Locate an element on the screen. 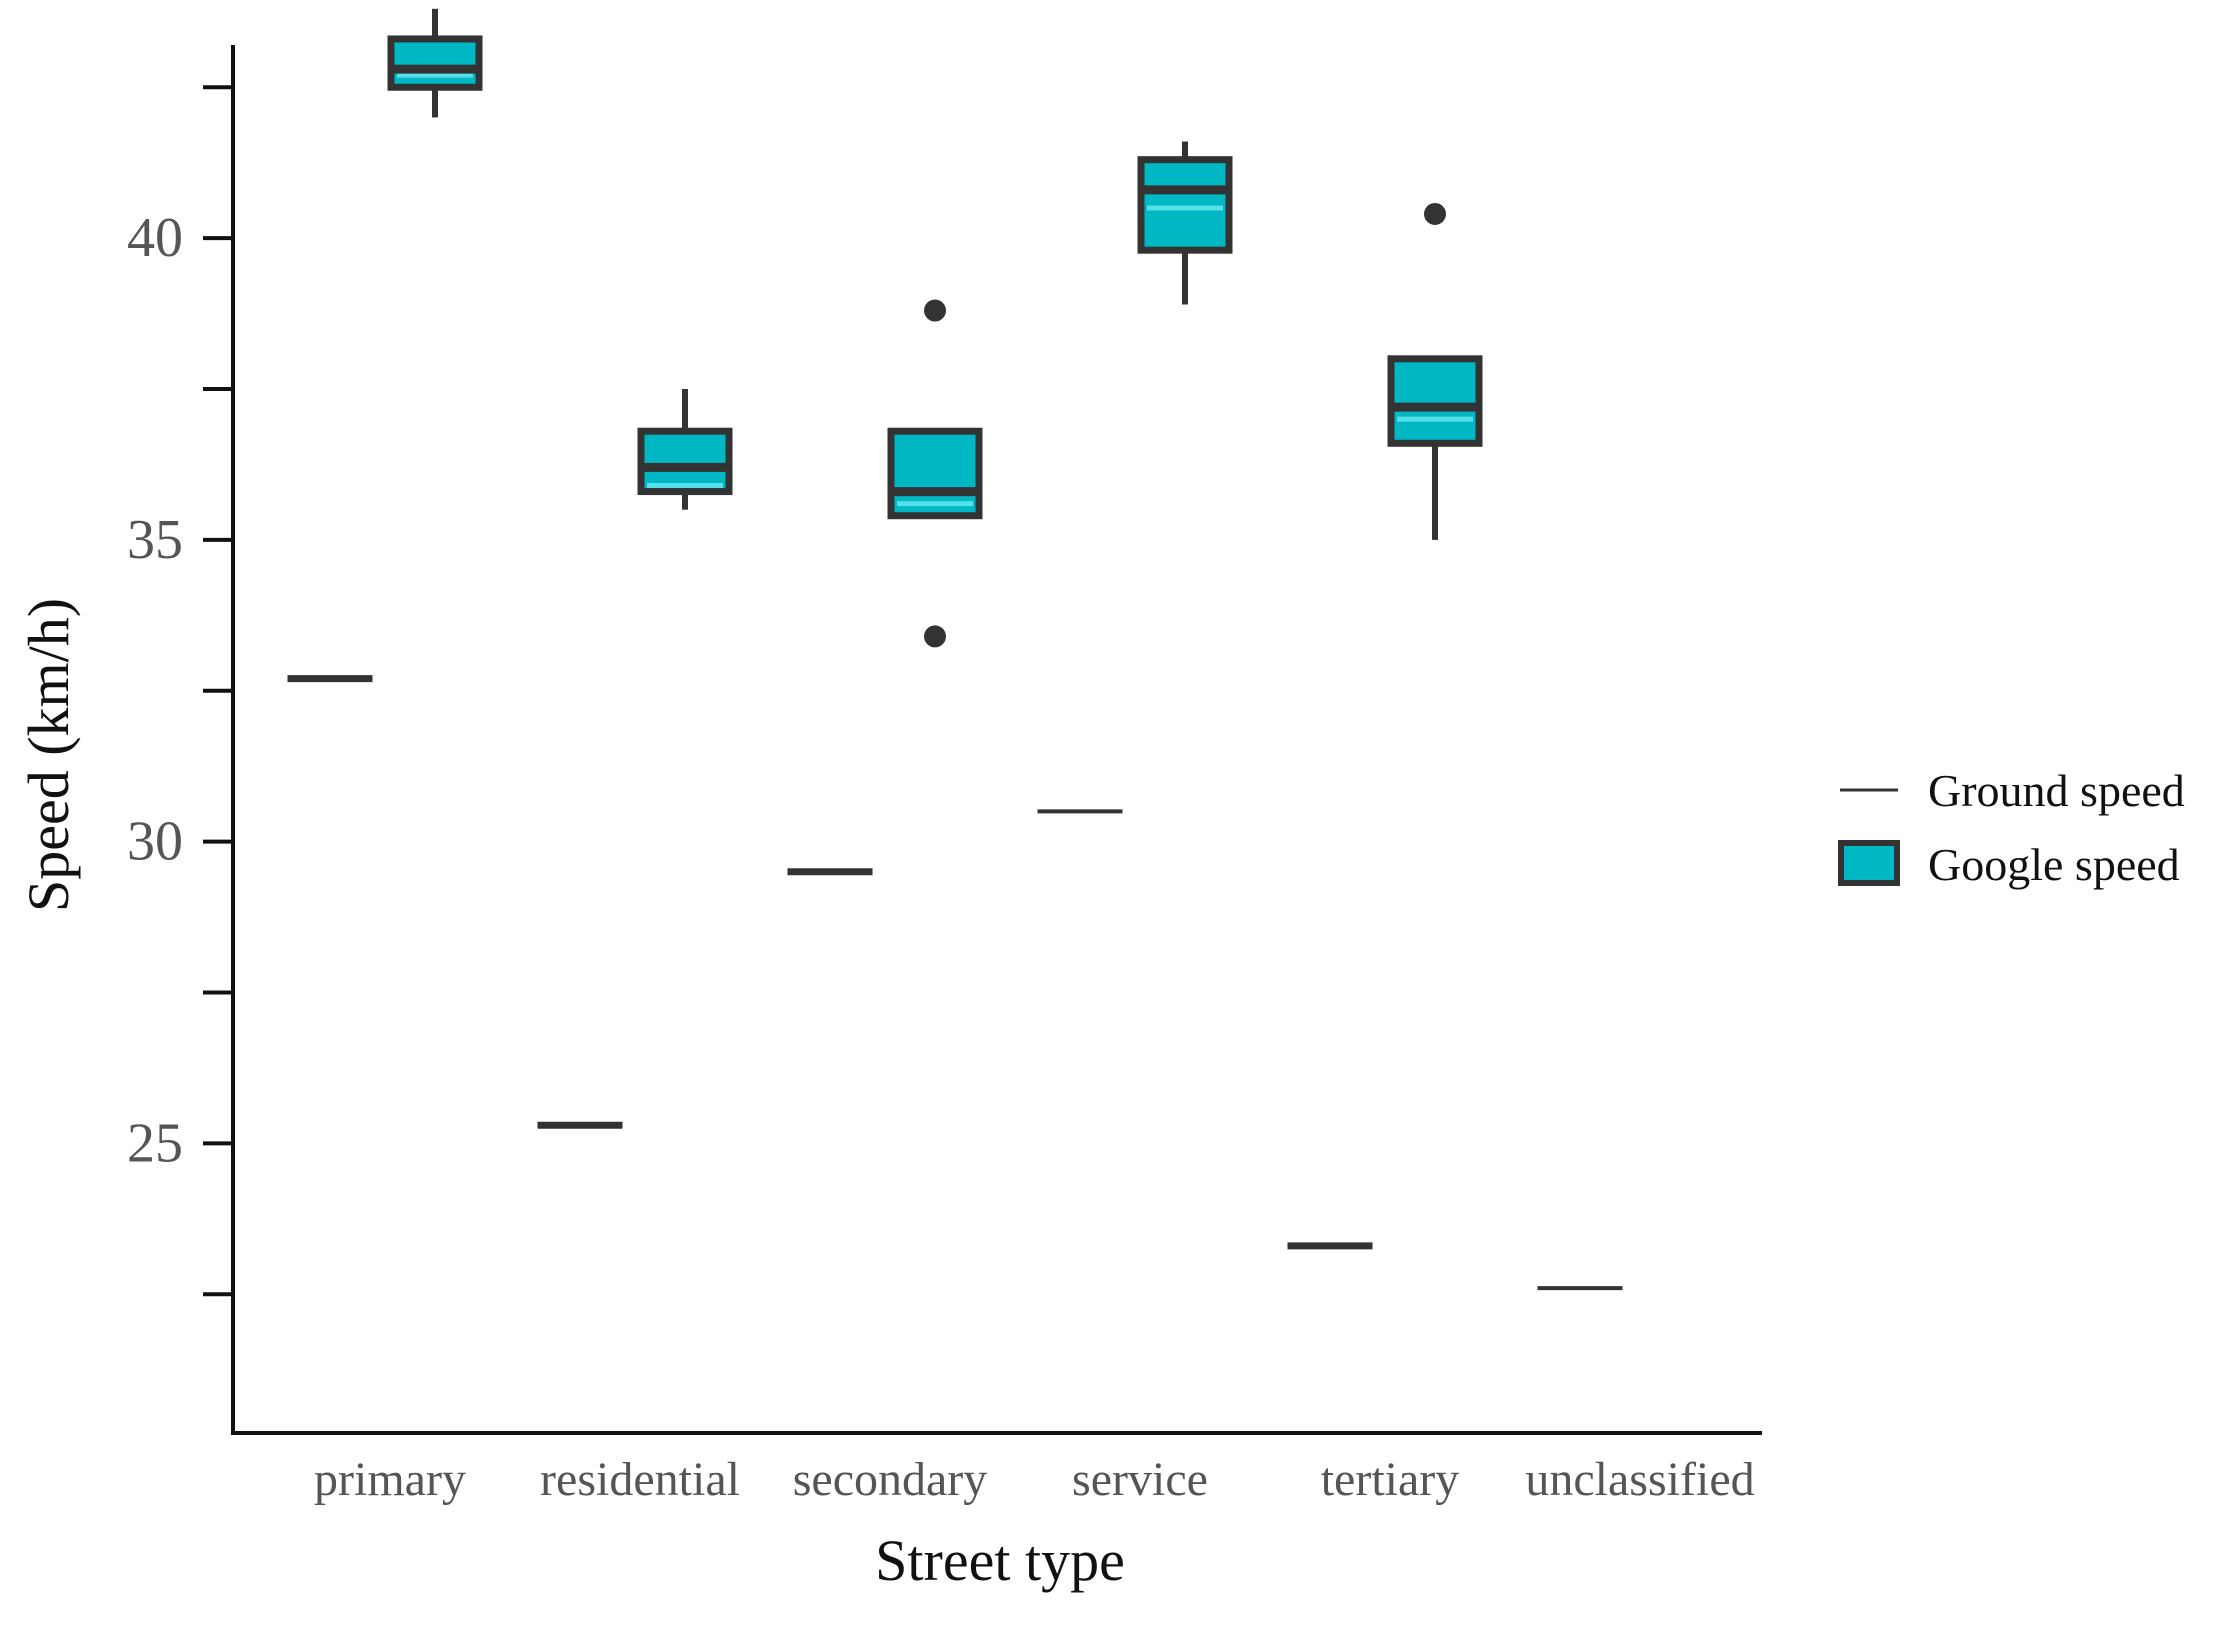 This screenshot has height=1625, width=2223. x-category-label-tertiary: tertiary is located at coordinates (1390, 1479).